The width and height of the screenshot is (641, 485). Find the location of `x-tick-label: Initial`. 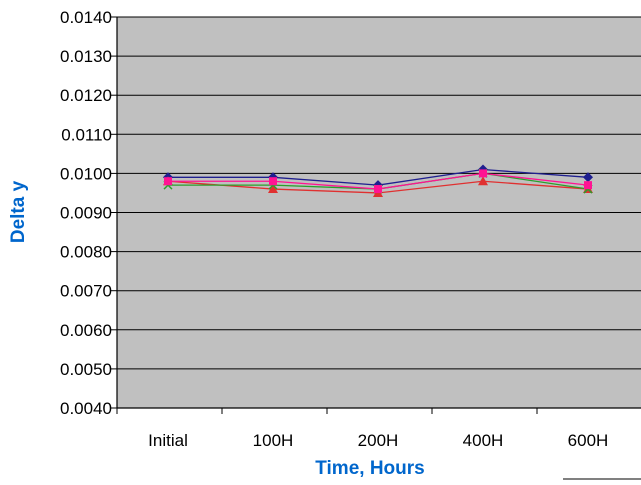

x-tick-label: Initial is located at coordinates (168, 440).